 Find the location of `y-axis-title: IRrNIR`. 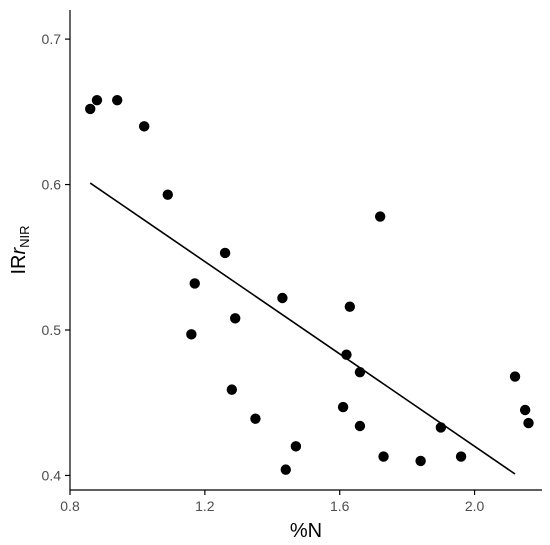

y-axis-title: IRrNIR is located at coordinates (20, 249).